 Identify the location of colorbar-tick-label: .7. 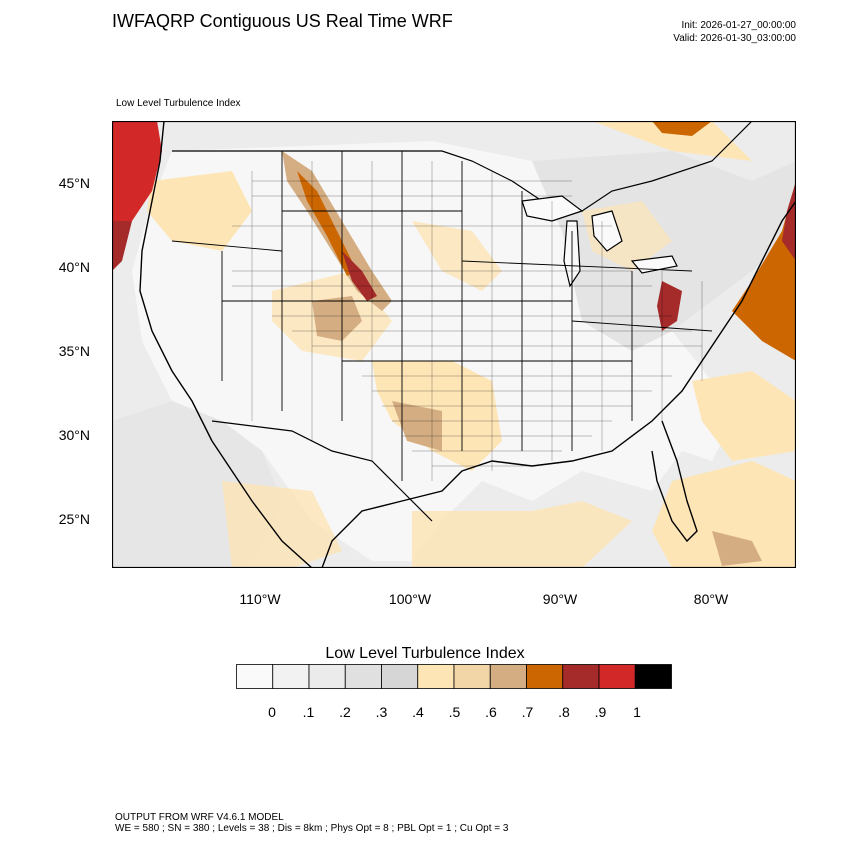
(527, 712).